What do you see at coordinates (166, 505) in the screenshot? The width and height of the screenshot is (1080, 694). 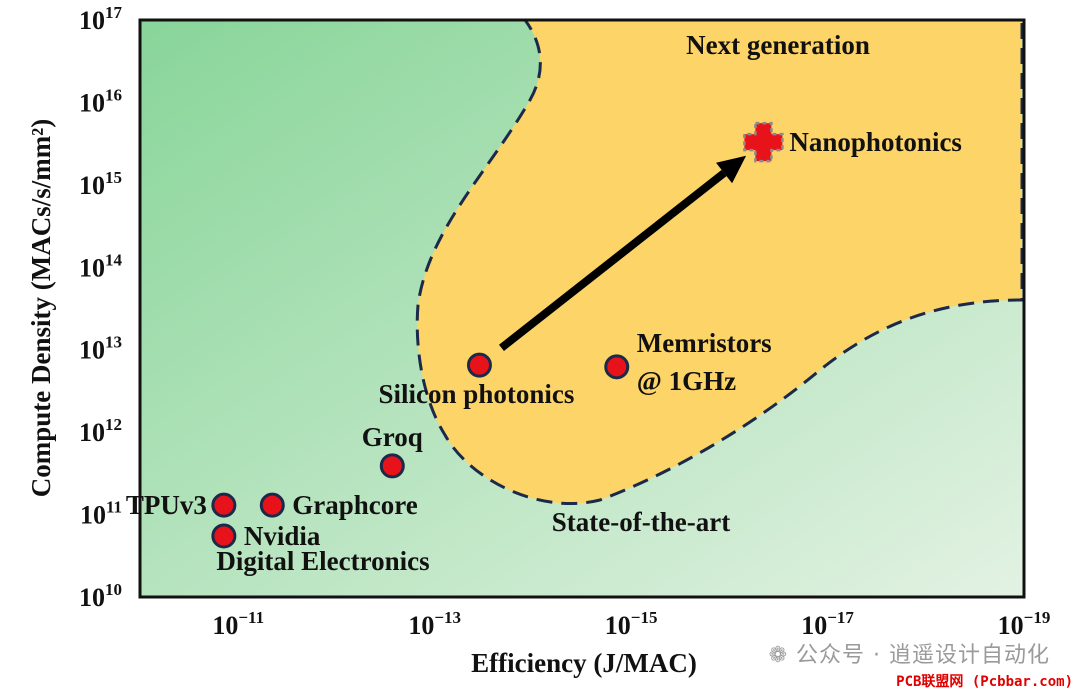 I see `label-tpuv3: TPUv3` at bounding box center [166, 505].